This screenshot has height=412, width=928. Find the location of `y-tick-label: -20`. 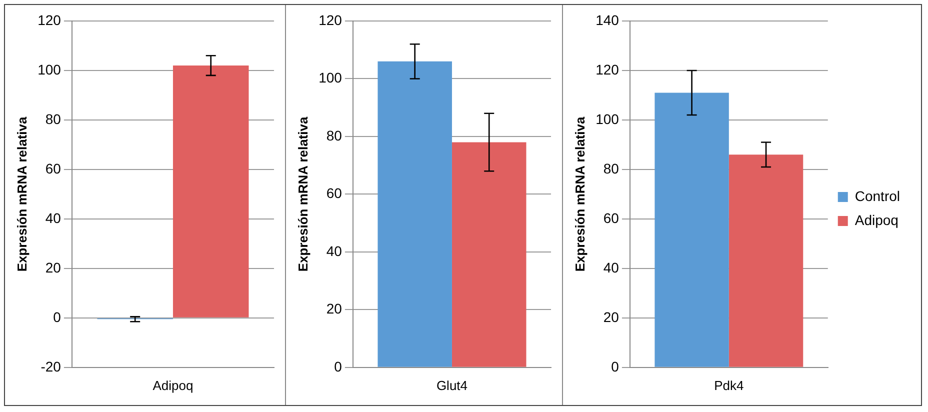

y-tick-label: -20 is located at coordinates (51, 366).